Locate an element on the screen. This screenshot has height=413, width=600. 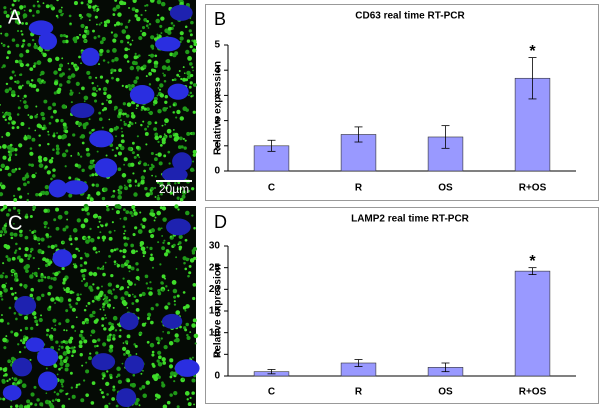
y-tick-label: 5 is located at coordinates (217, 354).